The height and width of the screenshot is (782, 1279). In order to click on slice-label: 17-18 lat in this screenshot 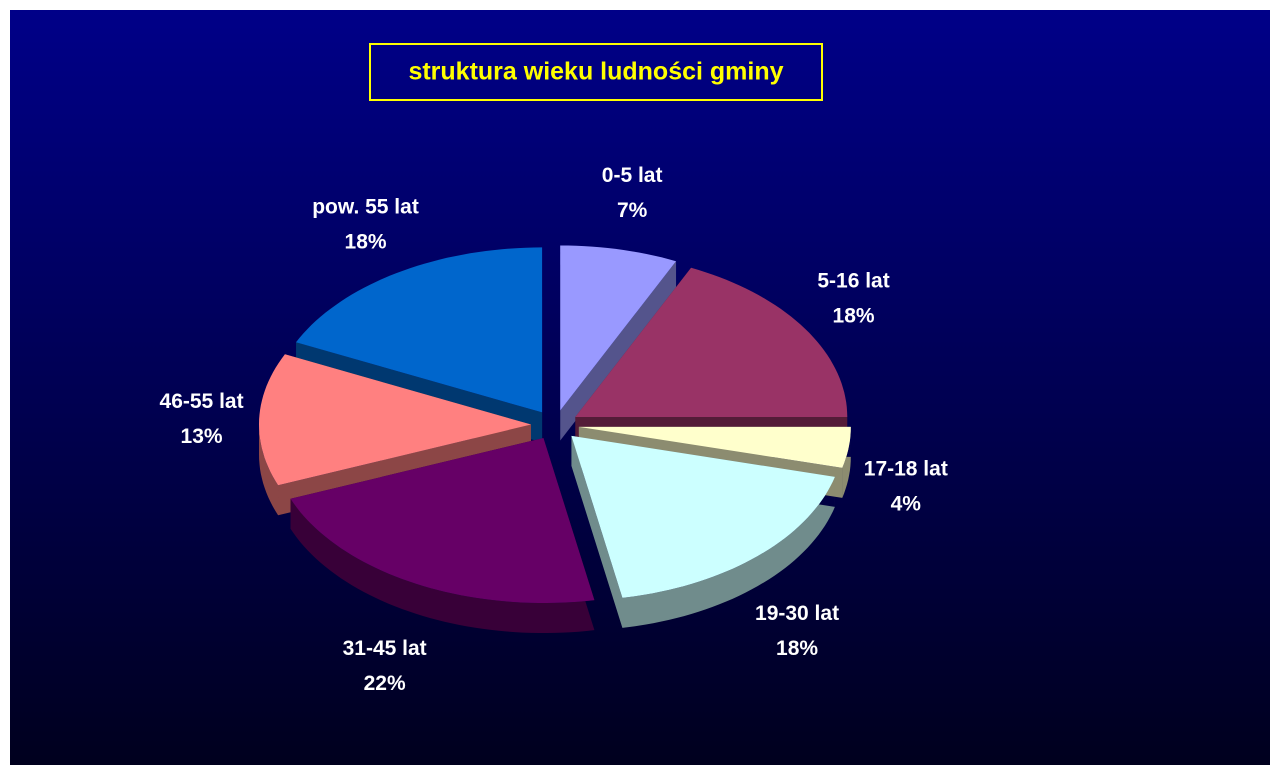, I will do `click(906, 469)`.